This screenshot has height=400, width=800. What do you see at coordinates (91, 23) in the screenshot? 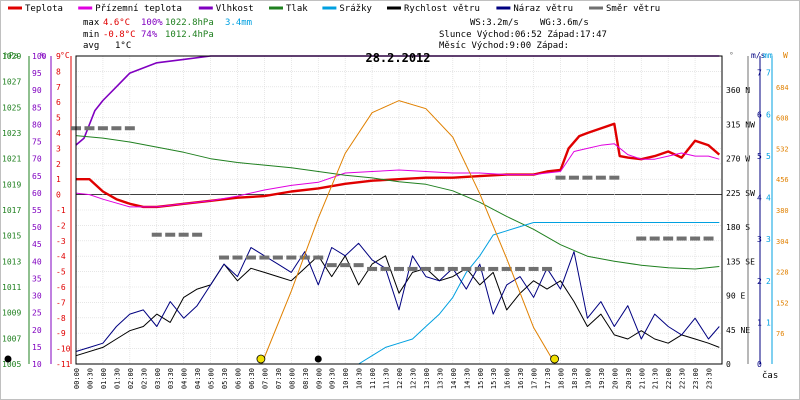
I see `stats-max-label: max` at bounding box center [91, 23].